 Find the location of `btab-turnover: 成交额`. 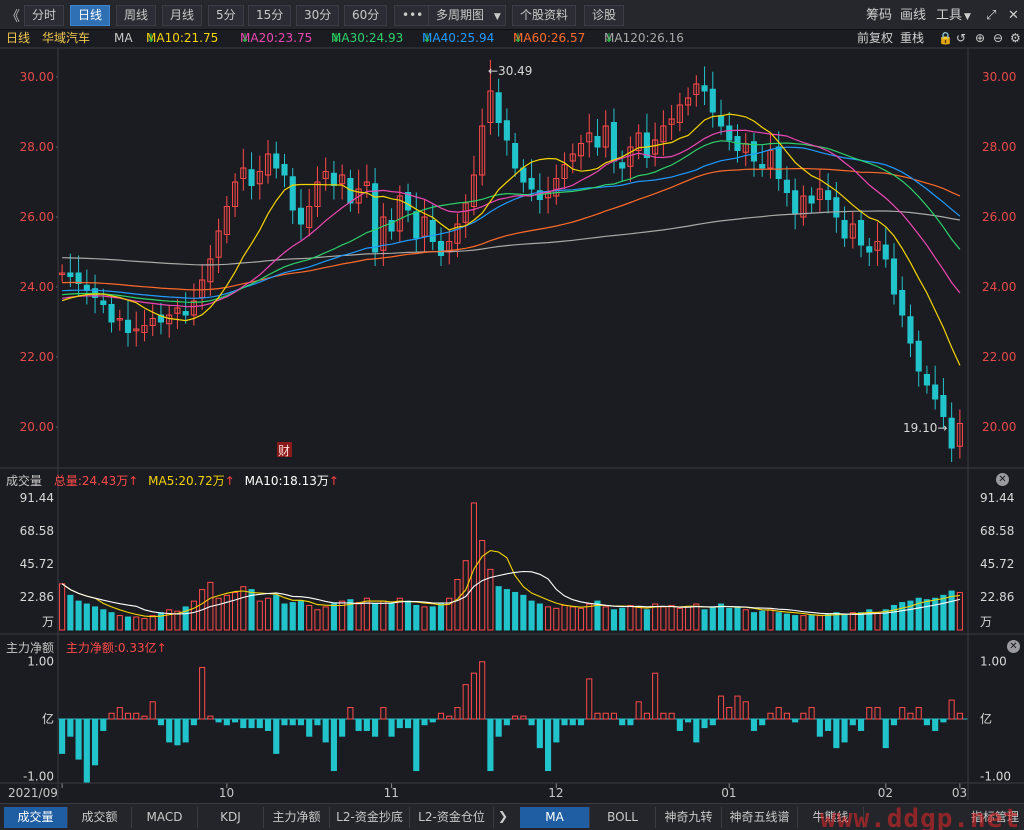

btab-turnover: 成交额 is located at coordinates (100, 817).